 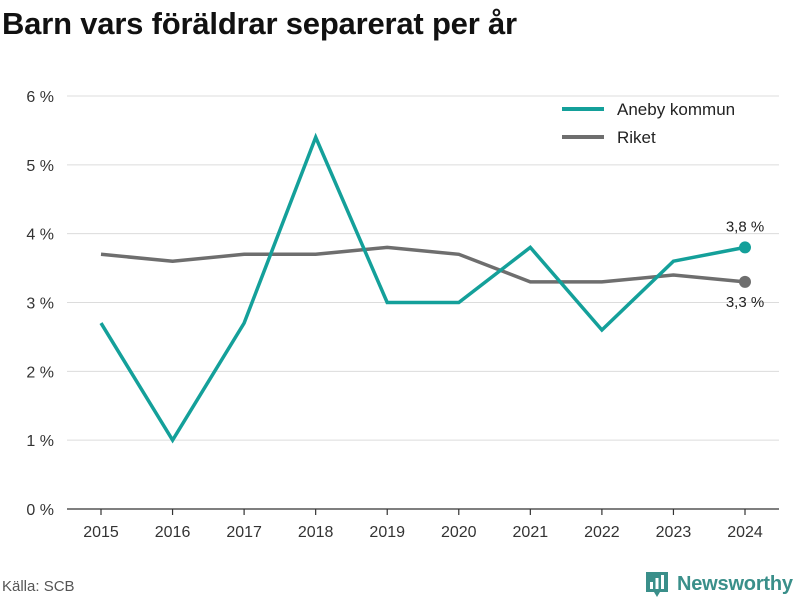 What do you see at coordinates (745, 281) in the screenshot?
I see `end-point-riket` at bounding box center [745, 281].